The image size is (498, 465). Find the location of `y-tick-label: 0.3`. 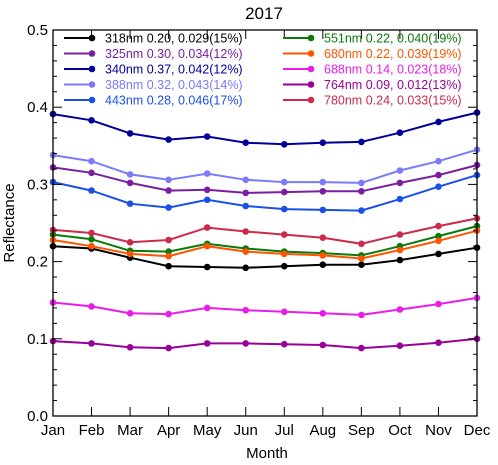

y-tick-label: 0.3 is located at coordinates (37, 184).